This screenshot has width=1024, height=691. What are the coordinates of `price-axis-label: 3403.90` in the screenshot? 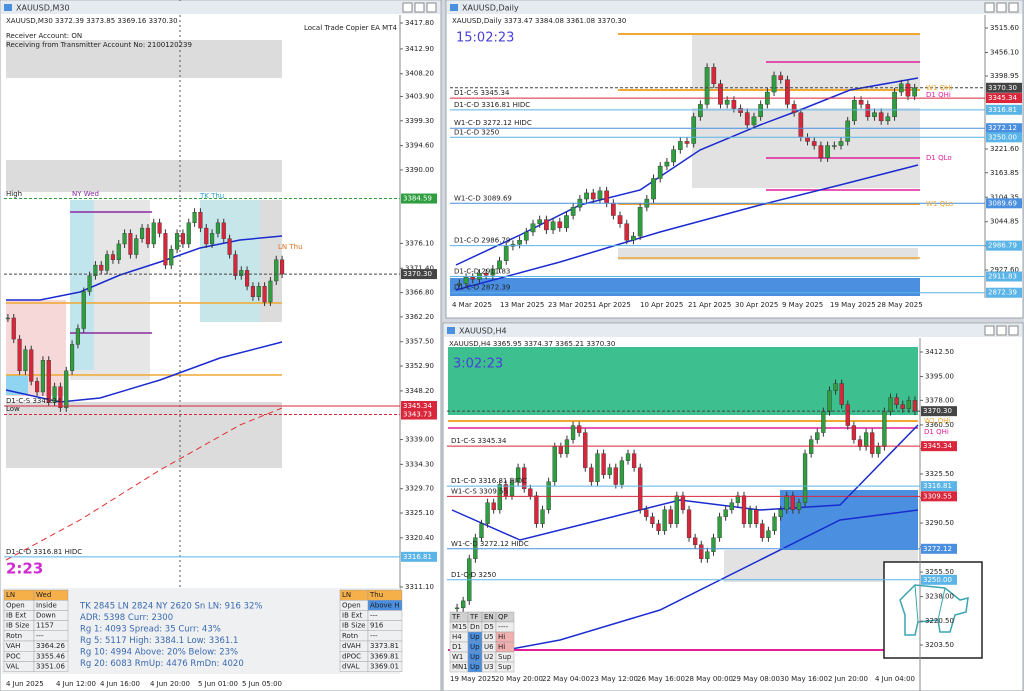 It's located at (419, 96).